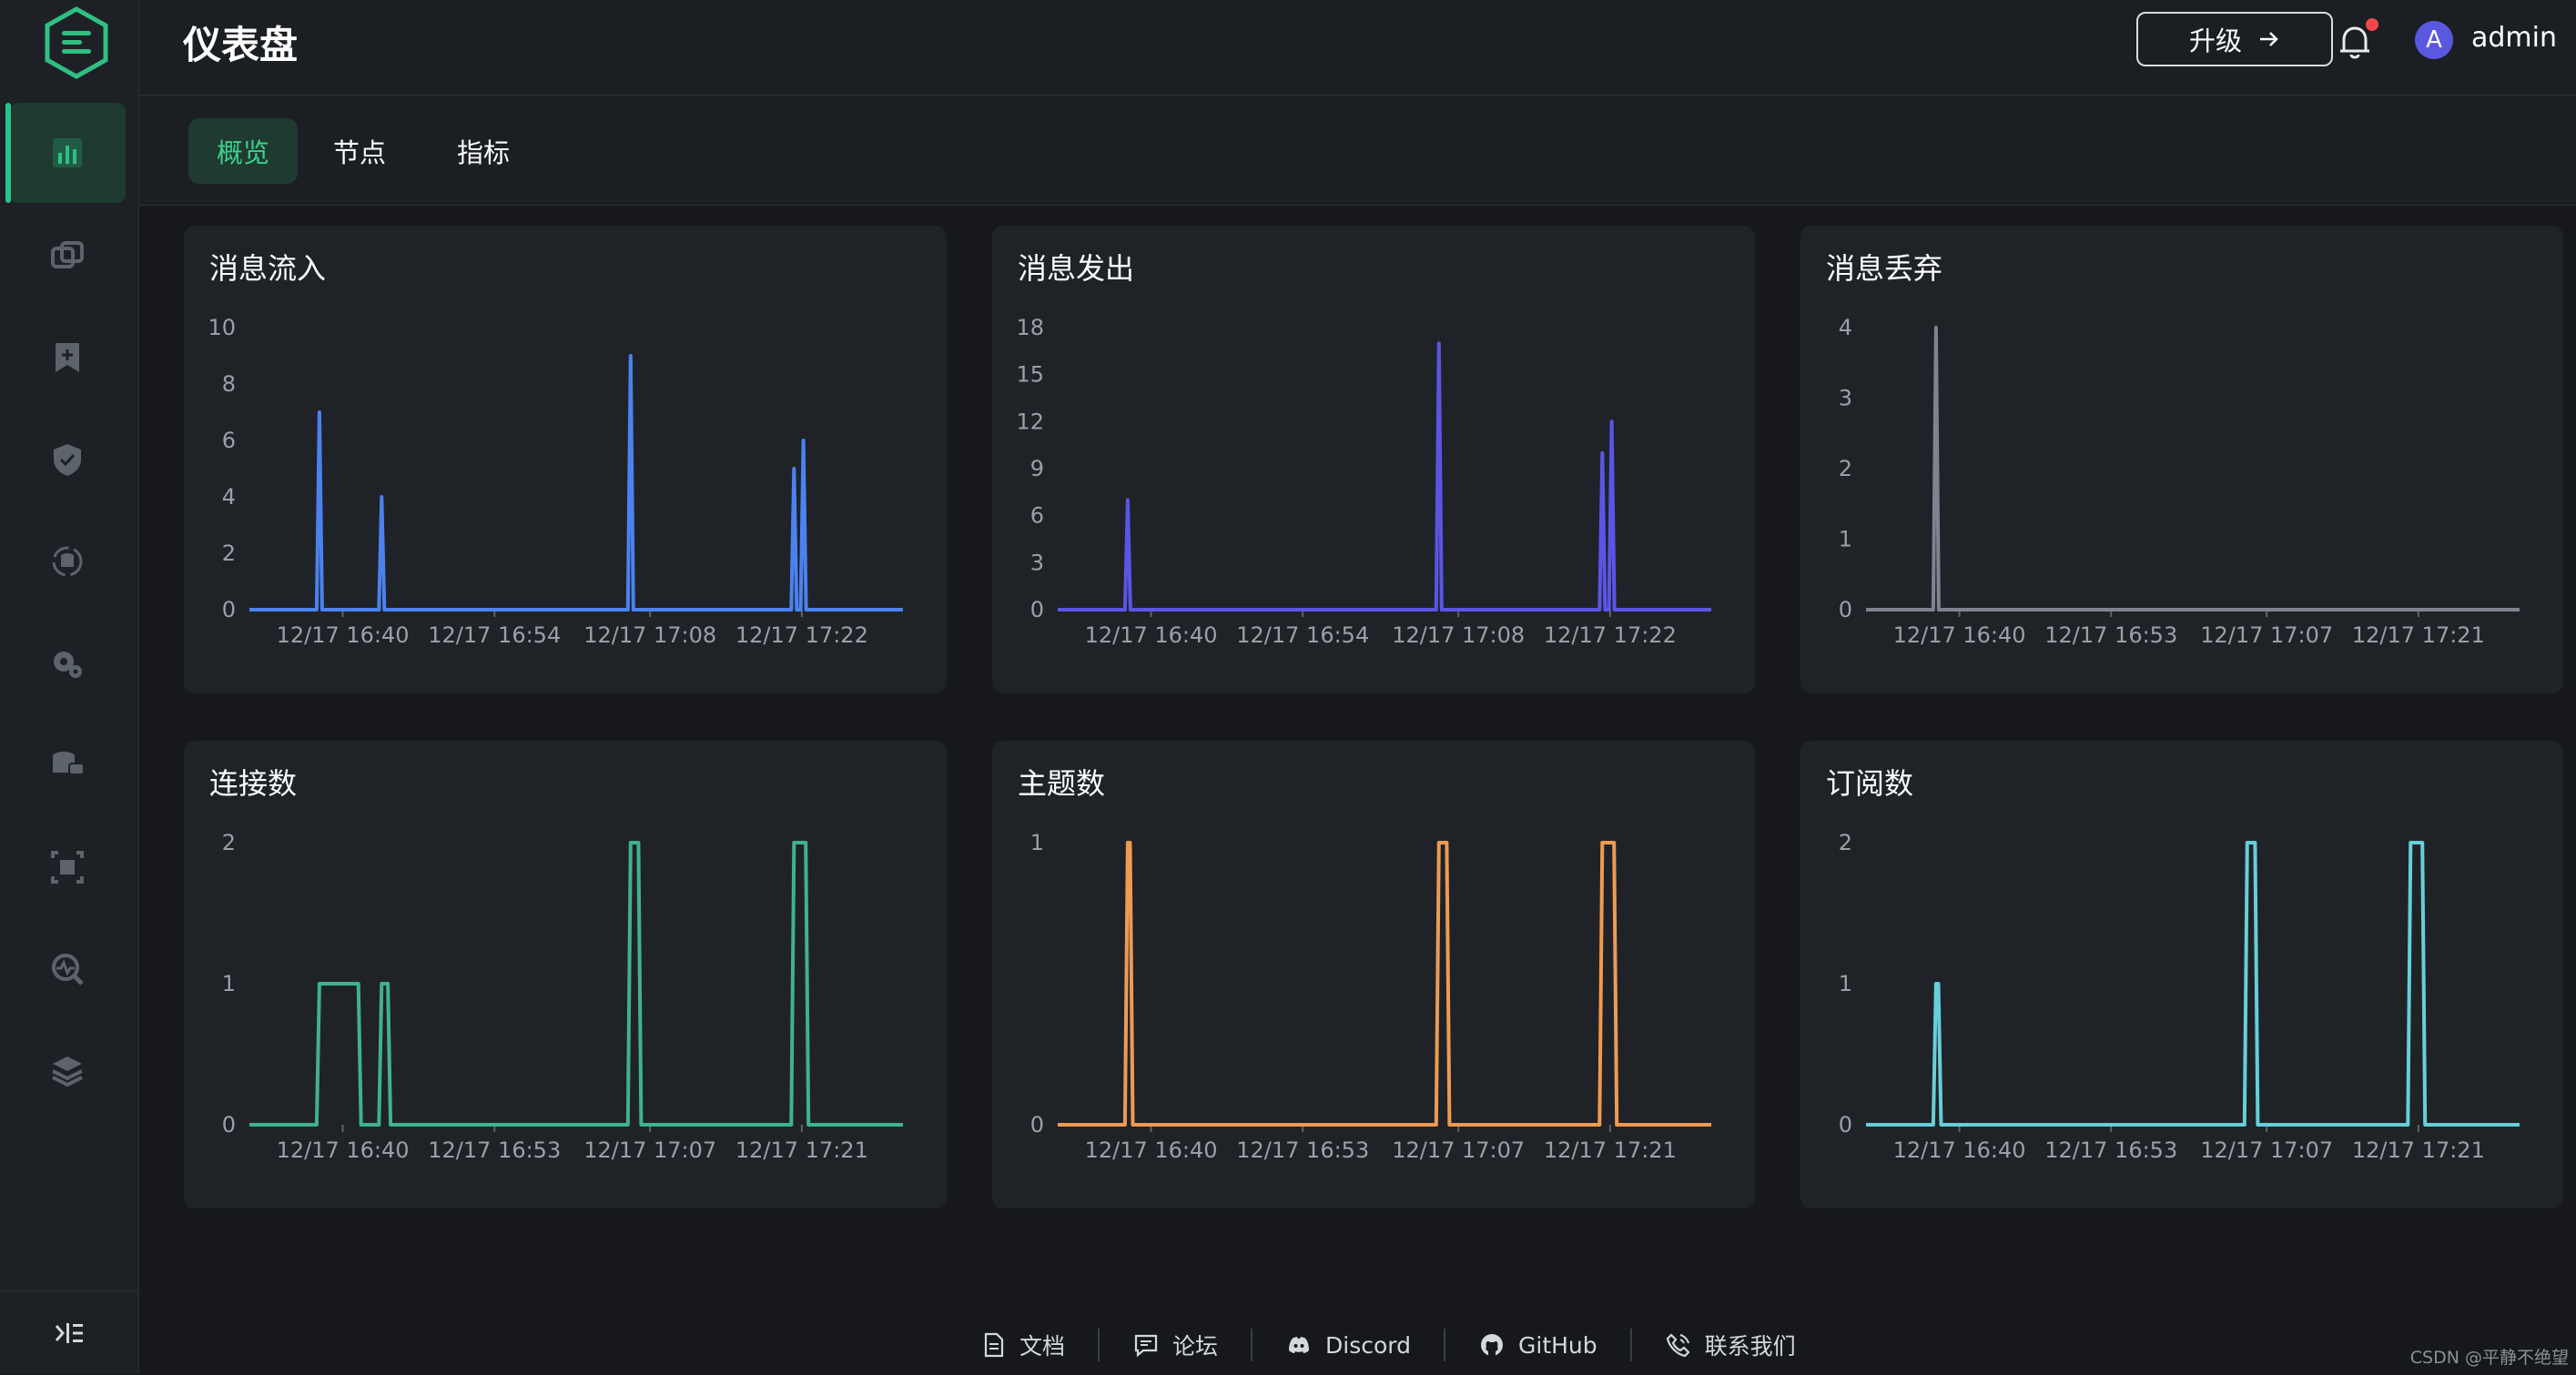 The image size is (2576, 1375). Describe the element at coordinates (241, 45) in the screenshot. I see `page-title: 仪表盘` at that location.